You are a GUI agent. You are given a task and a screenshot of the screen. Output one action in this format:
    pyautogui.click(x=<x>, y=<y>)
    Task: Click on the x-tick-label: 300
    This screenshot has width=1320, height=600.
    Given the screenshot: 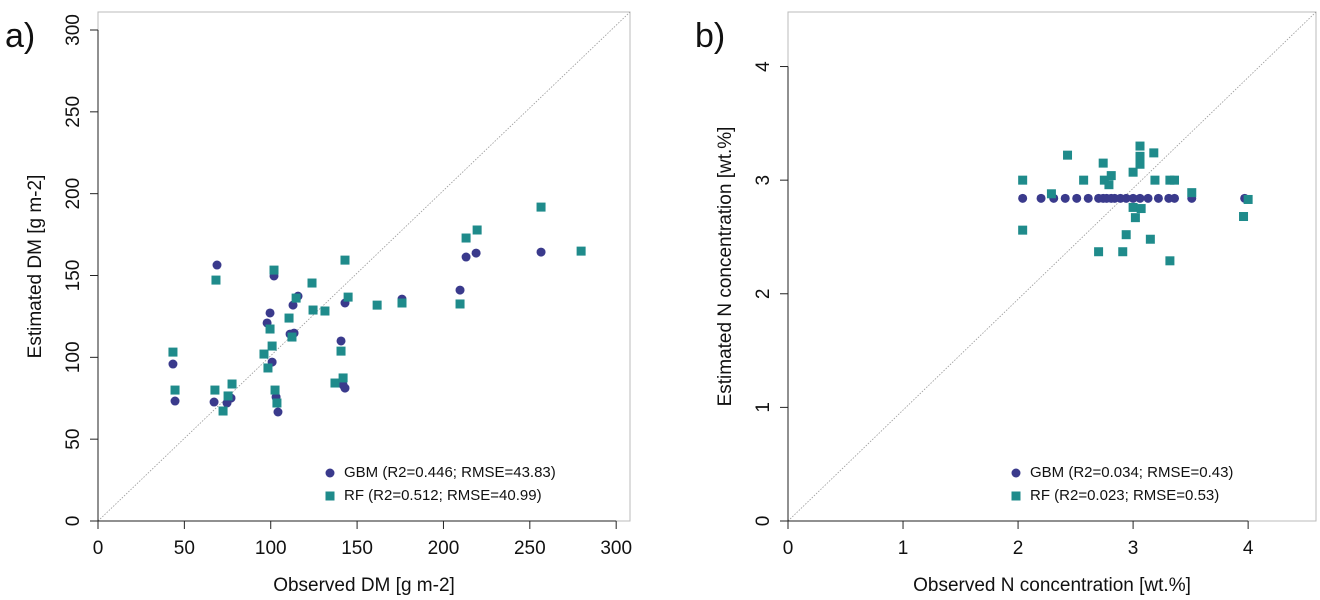 What is the action you would take?
    pyautogui.click(x=616, y=548)
    